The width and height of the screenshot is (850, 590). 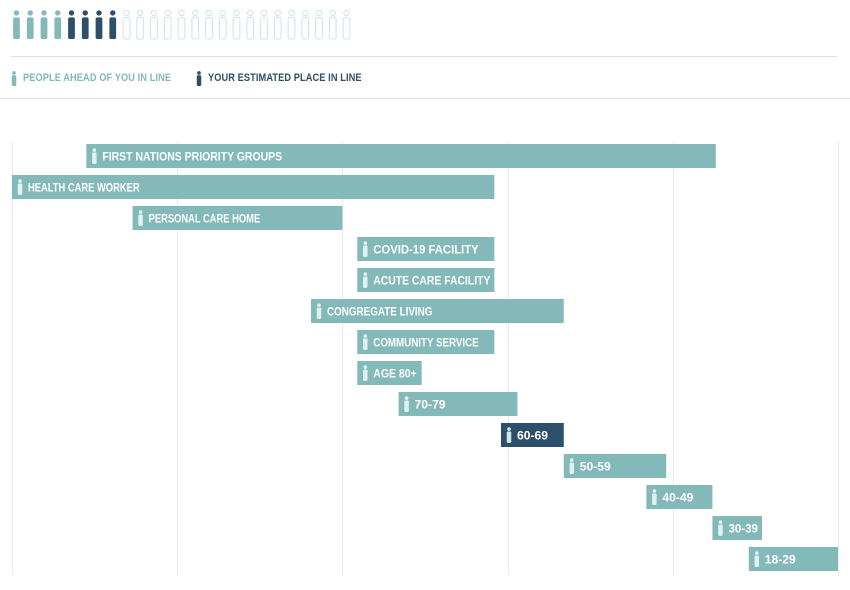 I want to click on bar-10: 50-59, so click(x=615, y=466).